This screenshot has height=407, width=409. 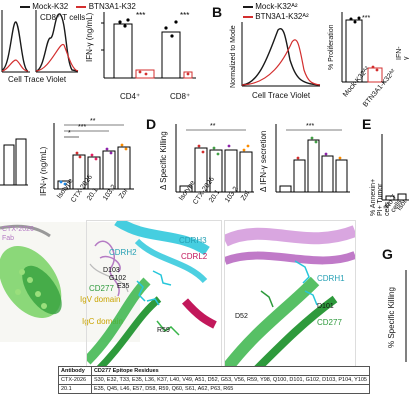 I want to click on stars-cd4: ***, so click(x=140, y=15).